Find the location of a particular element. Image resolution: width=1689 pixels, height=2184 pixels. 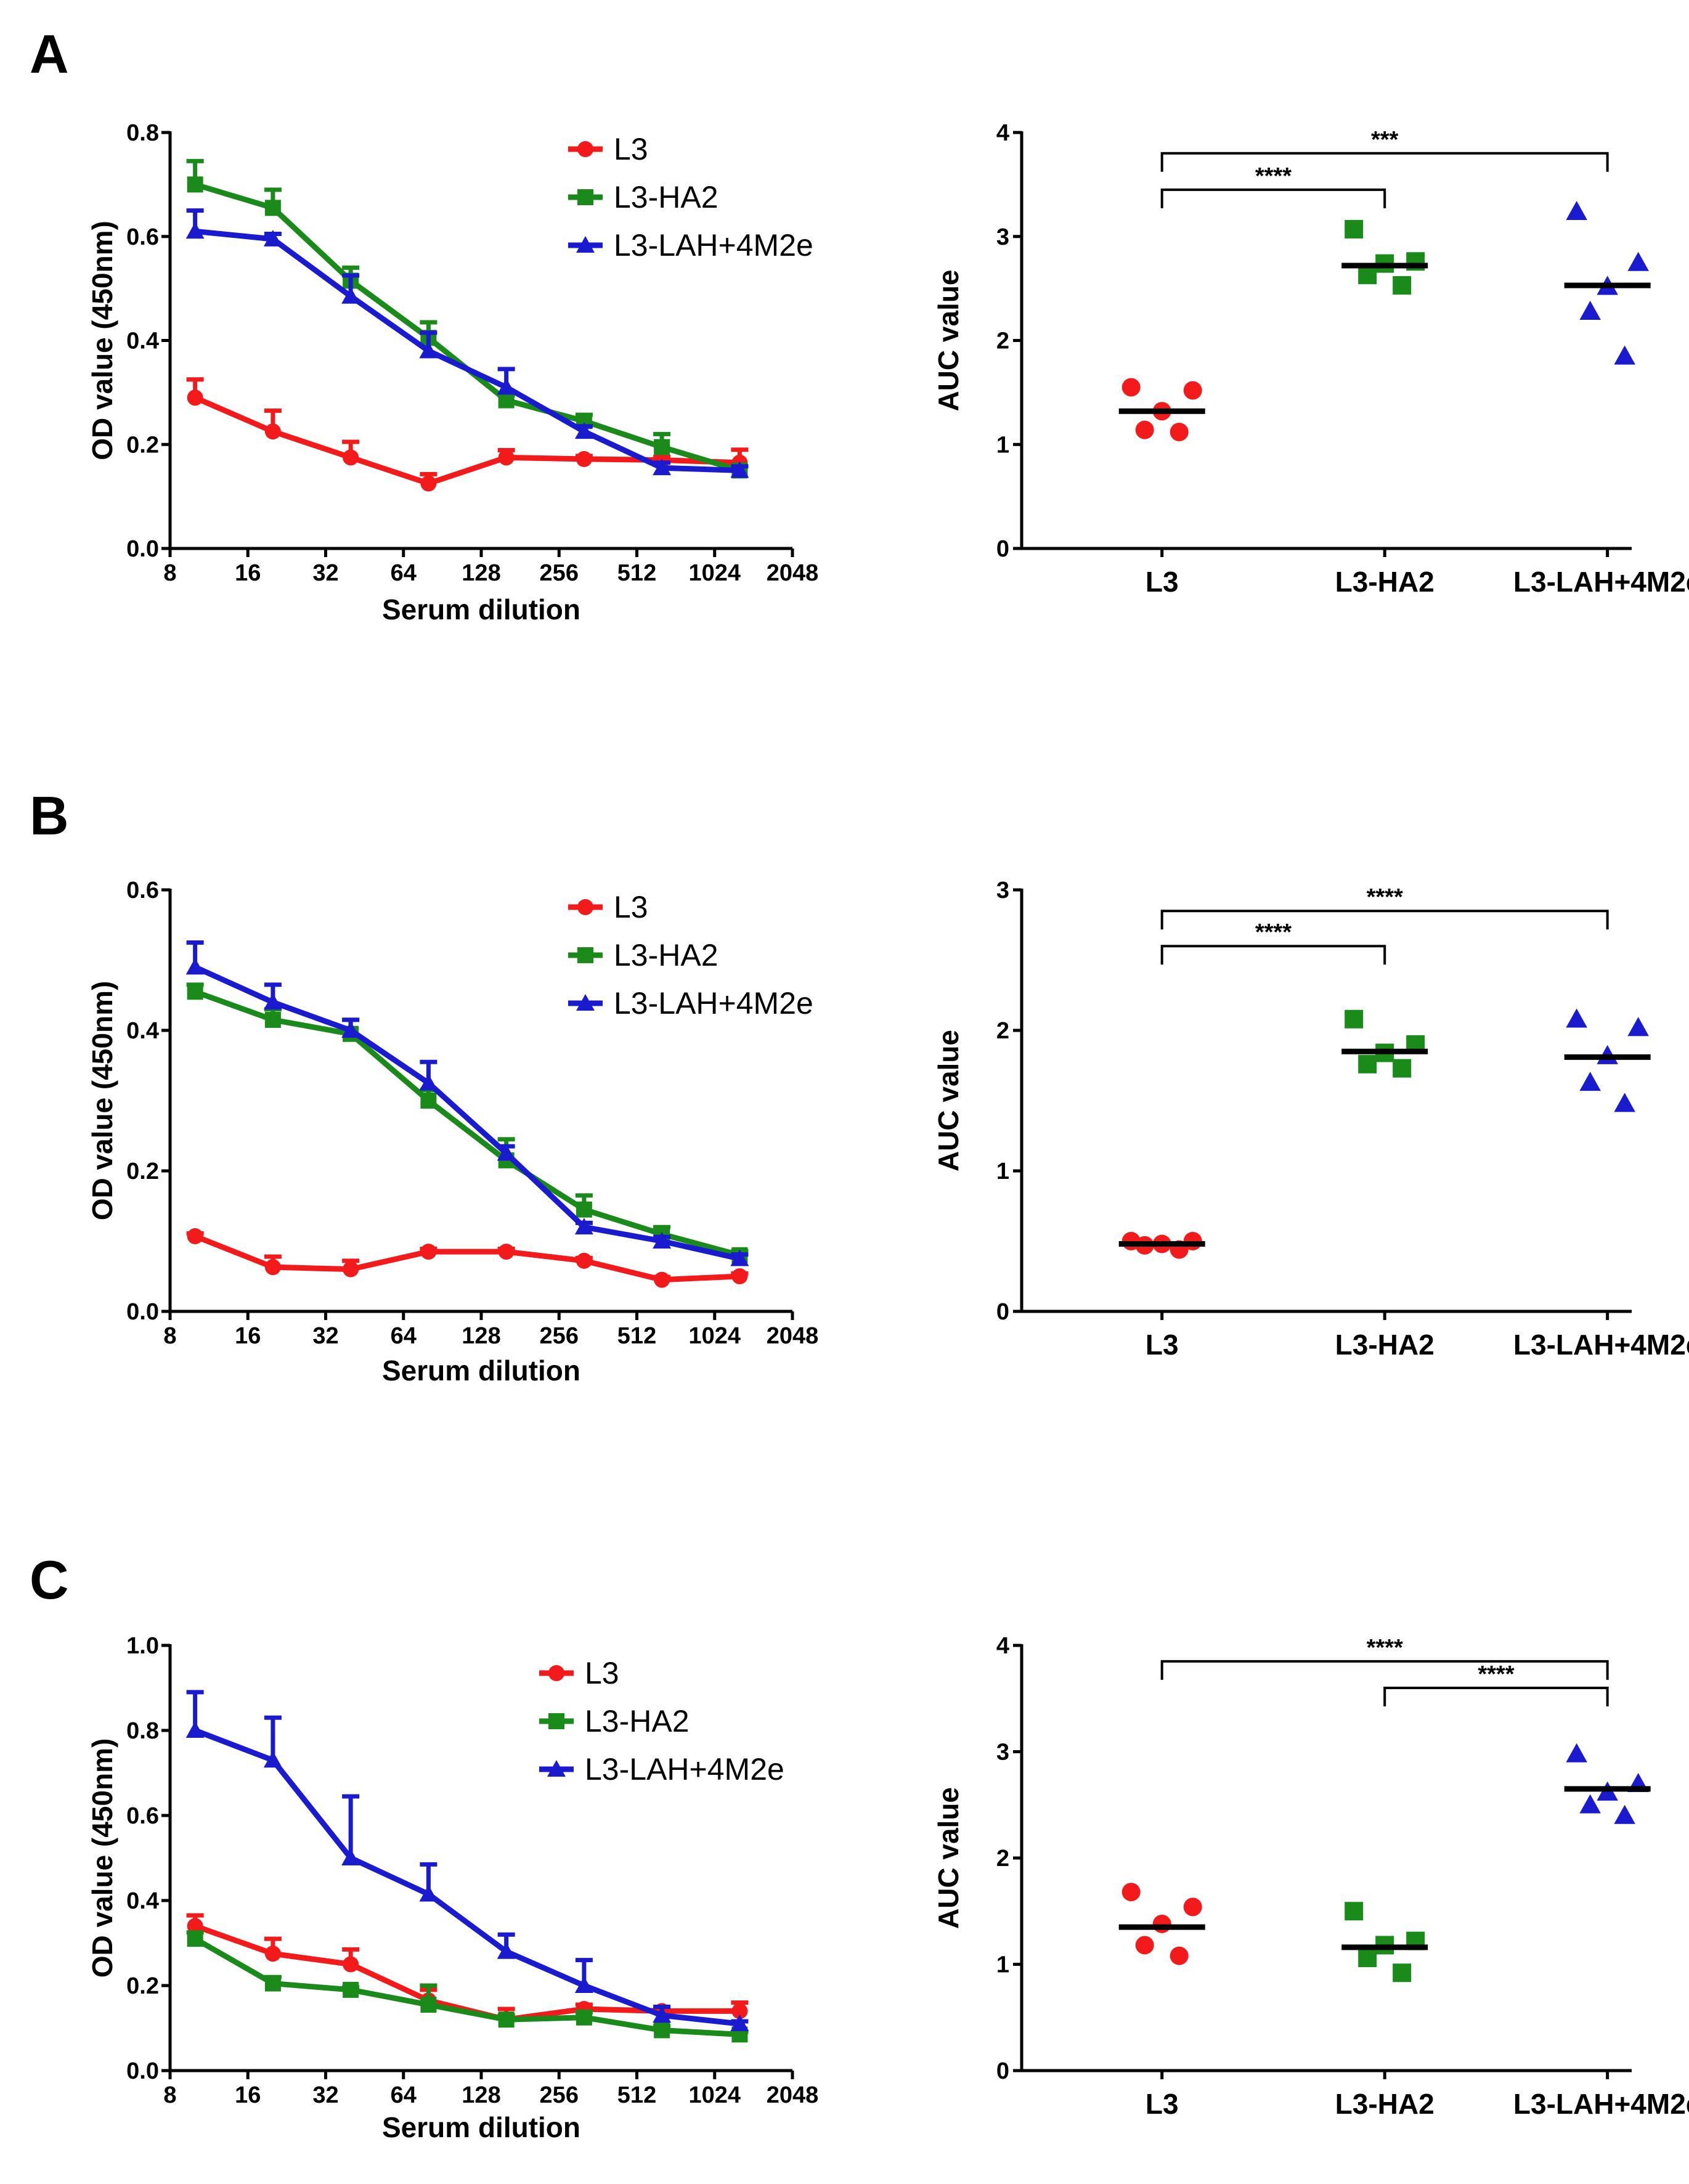

category-label-l3-ha2: L3-HA2 is located at coordinates (1385, 2104).